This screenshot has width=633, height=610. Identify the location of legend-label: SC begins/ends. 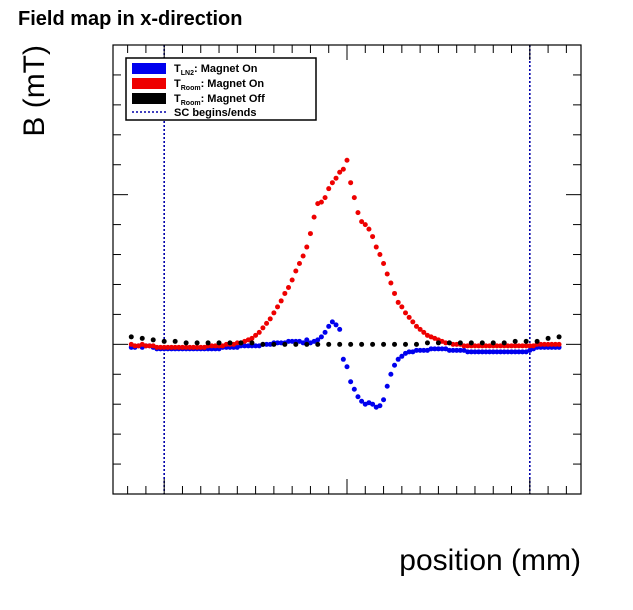
(215, 113).